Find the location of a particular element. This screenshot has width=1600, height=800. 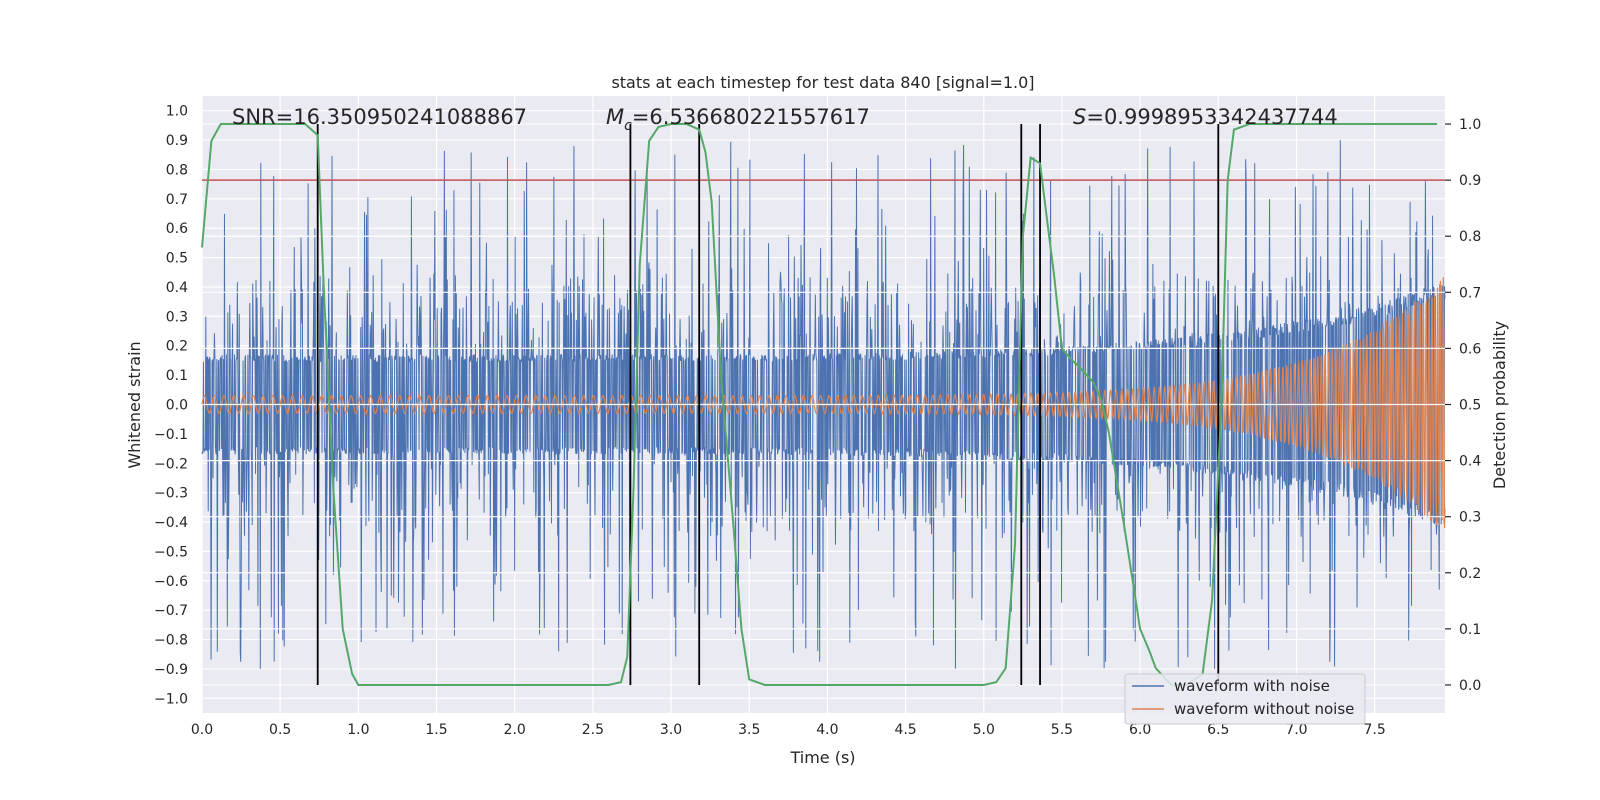

s-symbol: S is located at coordinates (1079, 117).